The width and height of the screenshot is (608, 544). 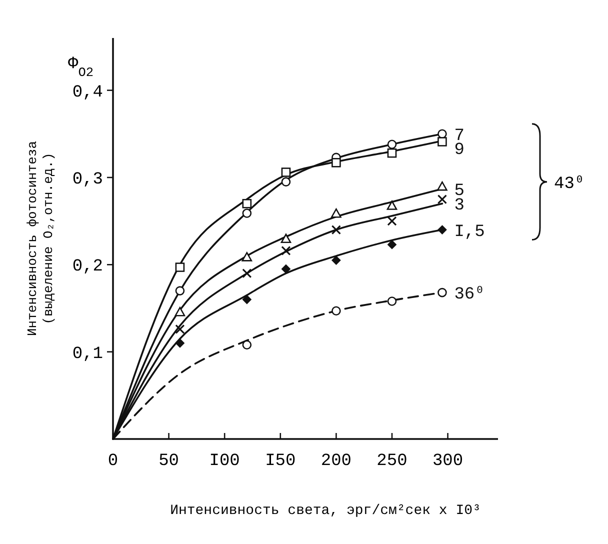 What do you see at coordinates (469, 232) in the screenshot?
I see `series-label: I,5` at bounding box center [469, 232].